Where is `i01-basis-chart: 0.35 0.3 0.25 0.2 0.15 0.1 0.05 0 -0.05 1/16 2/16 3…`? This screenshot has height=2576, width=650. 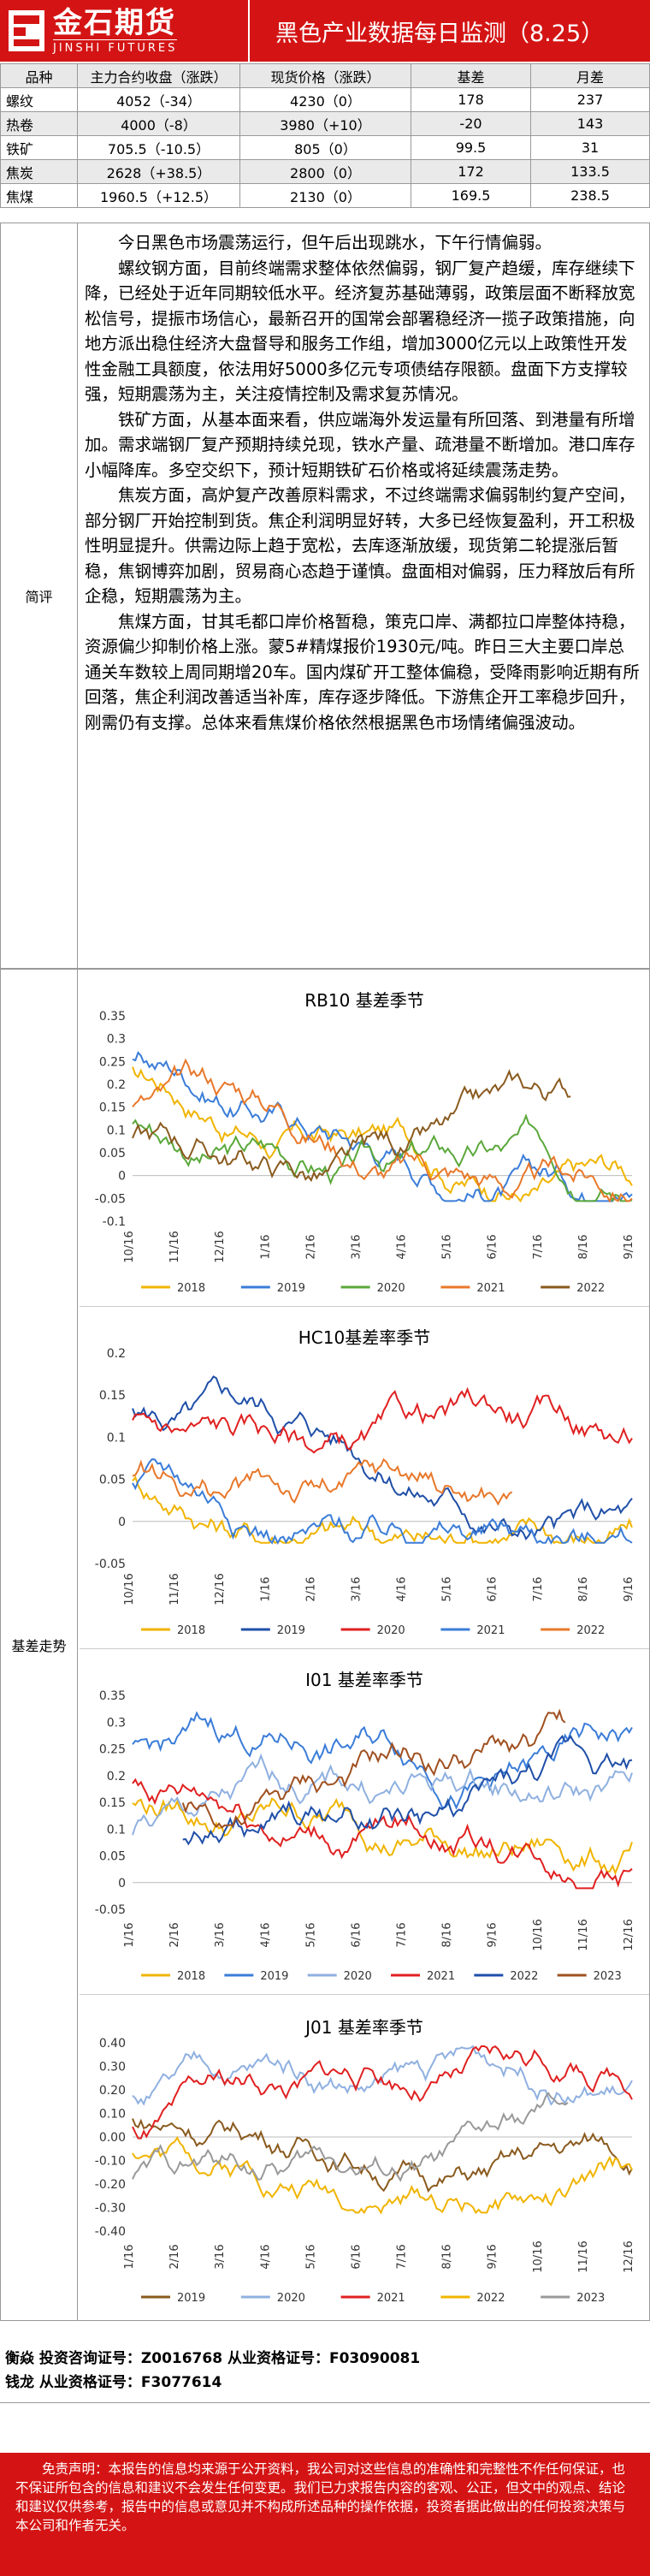
i01-basis-chart: 0.35 0.3 0.25 0.2 0.15 0.1 0.05 0 -0.05 1/16 2/16 3… is located at coordinates (365, 1824).